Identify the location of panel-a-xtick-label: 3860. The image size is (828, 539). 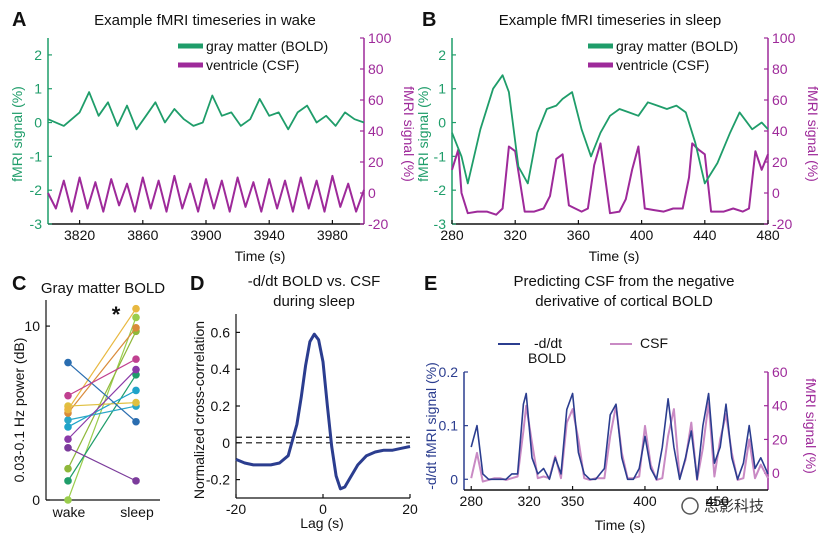
(142, 235).